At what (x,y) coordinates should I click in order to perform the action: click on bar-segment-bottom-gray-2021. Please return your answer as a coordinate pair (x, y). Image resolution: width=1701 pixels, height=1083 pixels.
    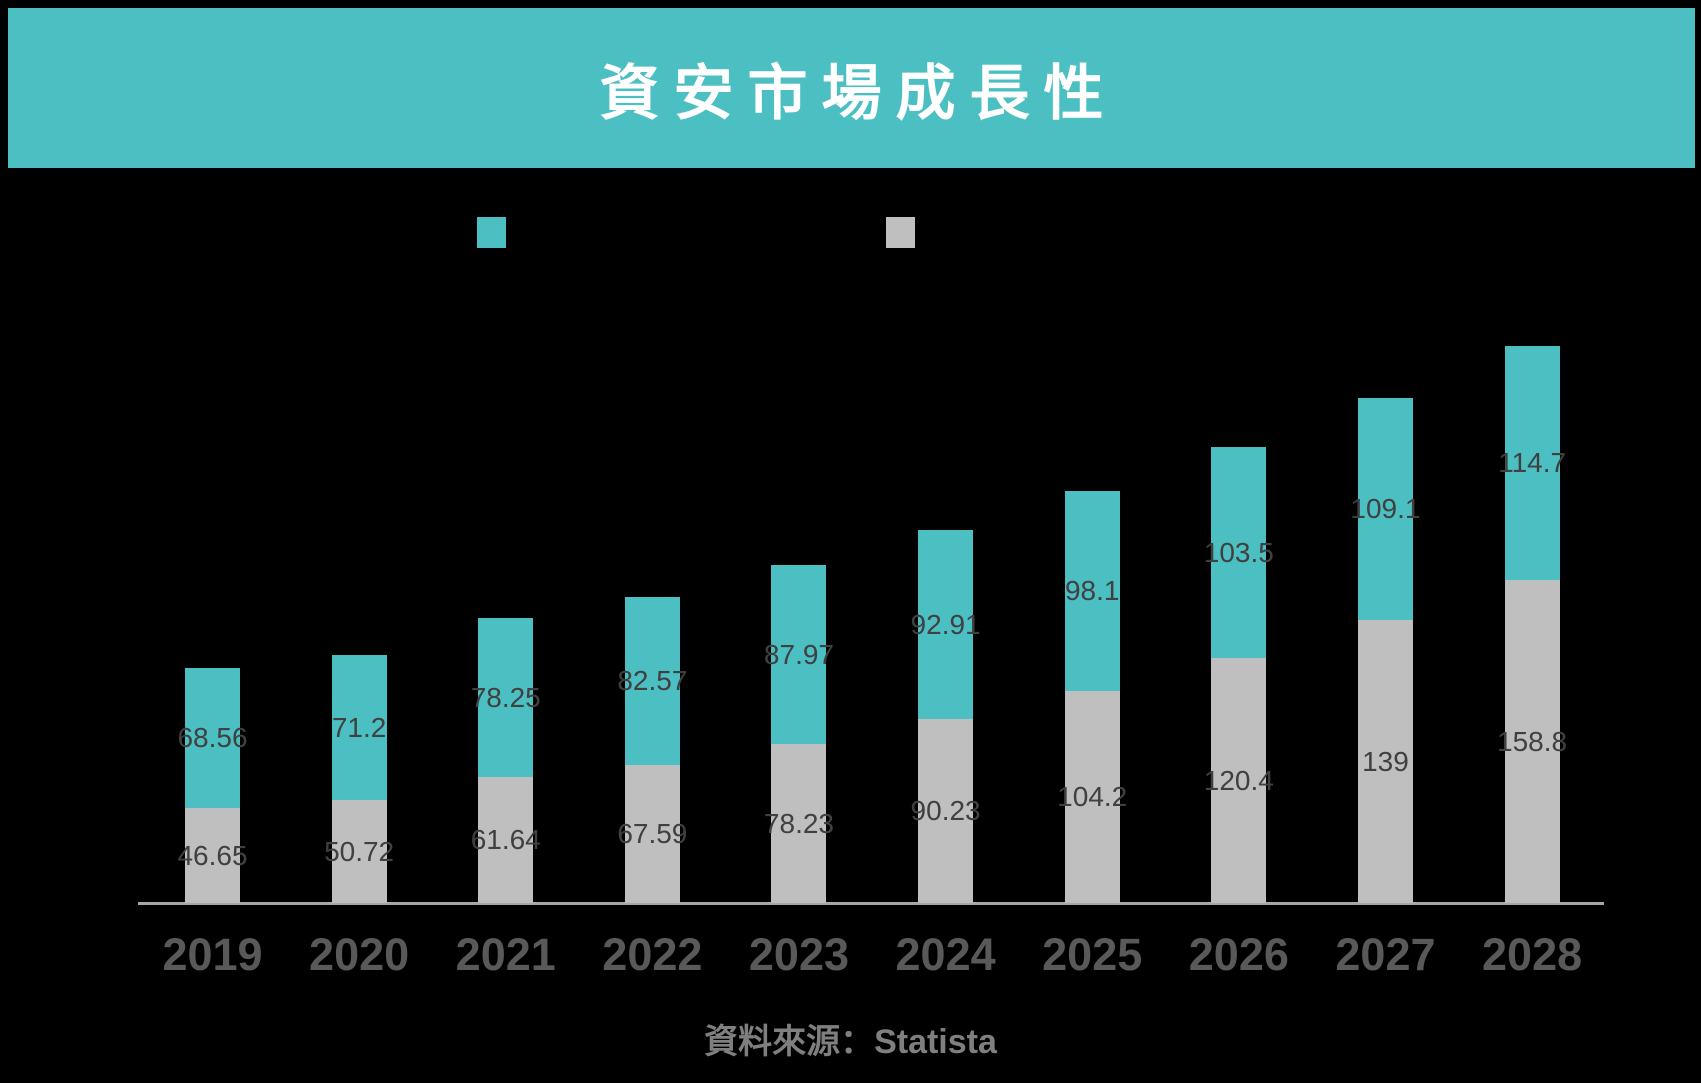
    Looking at the image, I should click on (506, 840).